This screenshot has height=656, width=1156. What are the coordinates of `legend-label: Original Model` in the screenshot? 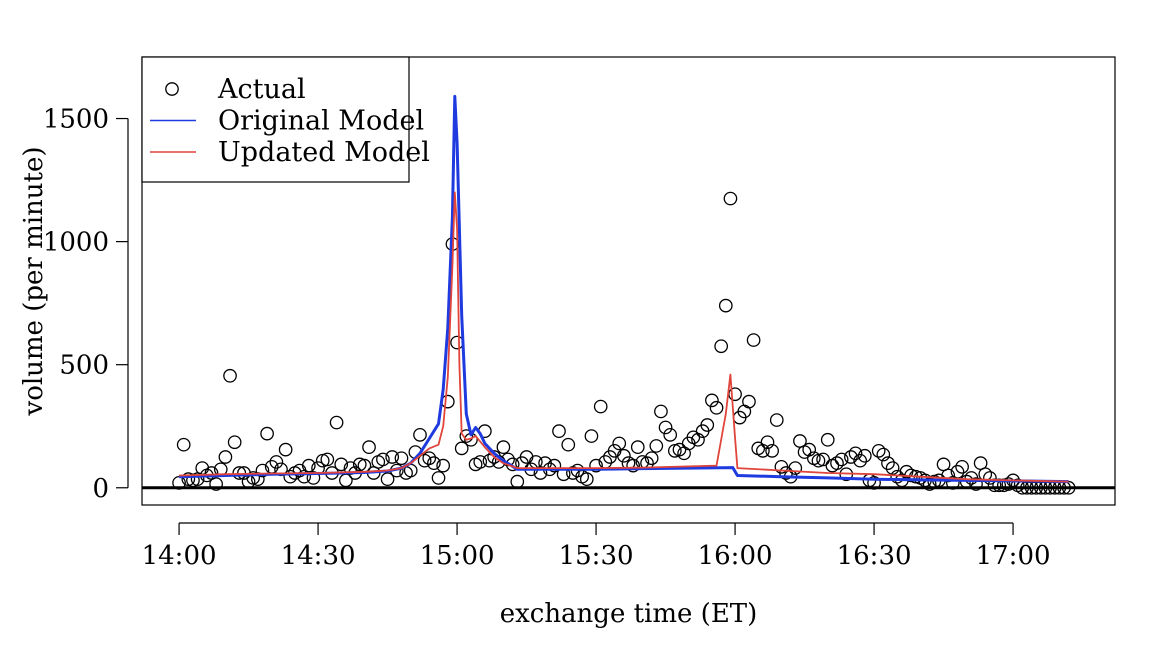 It's located at (321, 121).